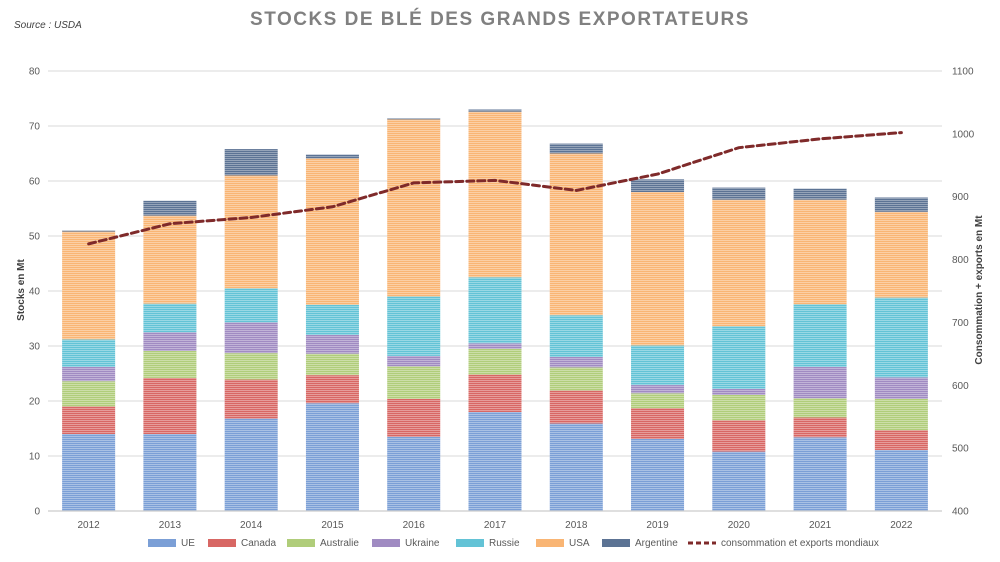  Describe the element at coordinates (640, 543) in the screenshot. I see `legend-item: Argentine` at that location.